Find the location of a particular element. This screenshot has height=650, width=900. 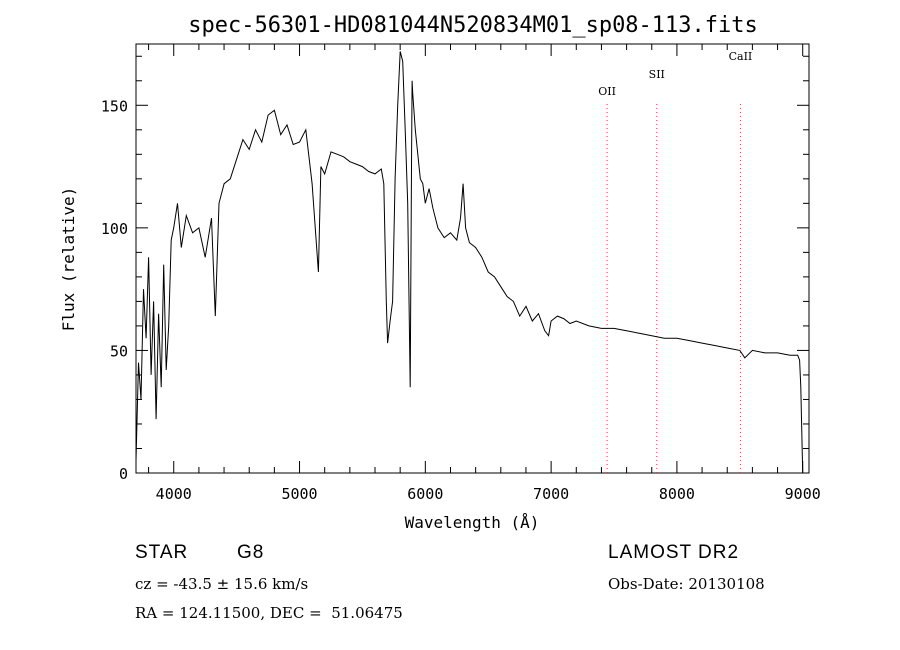

y-tick-label: 0 is located at coordinates (123, 474).